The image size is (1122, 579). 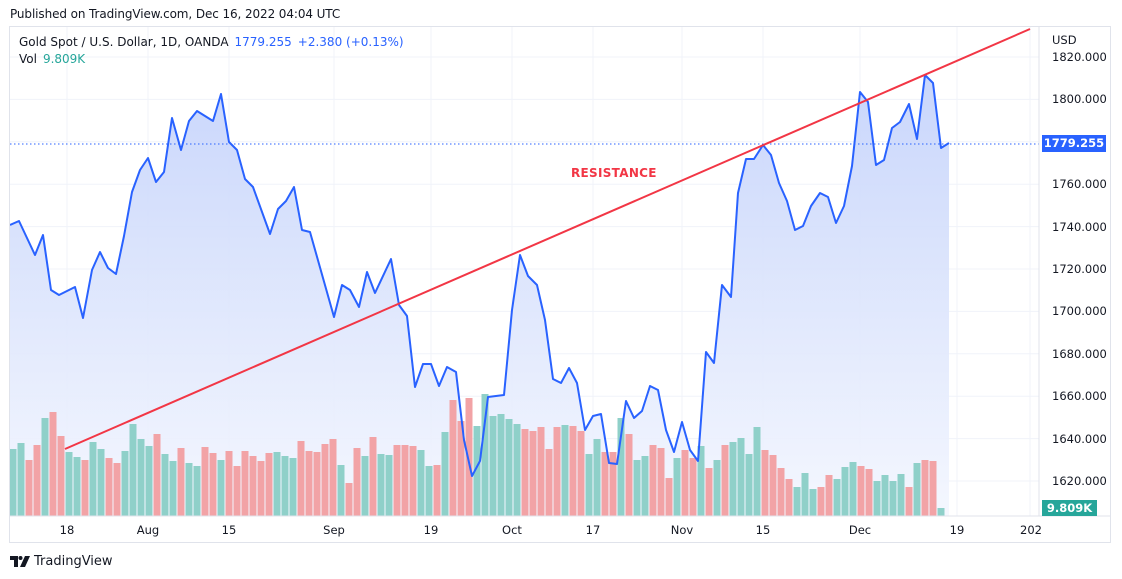 I want to click on tradingview-logo: TradingView, so click(x=61, y=561).